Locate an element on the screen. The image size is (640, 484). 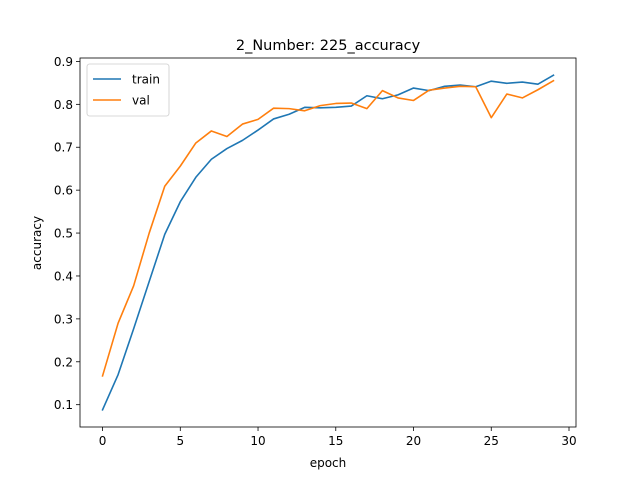
x-tick-label: 25 is located at coordinates (491, 441).